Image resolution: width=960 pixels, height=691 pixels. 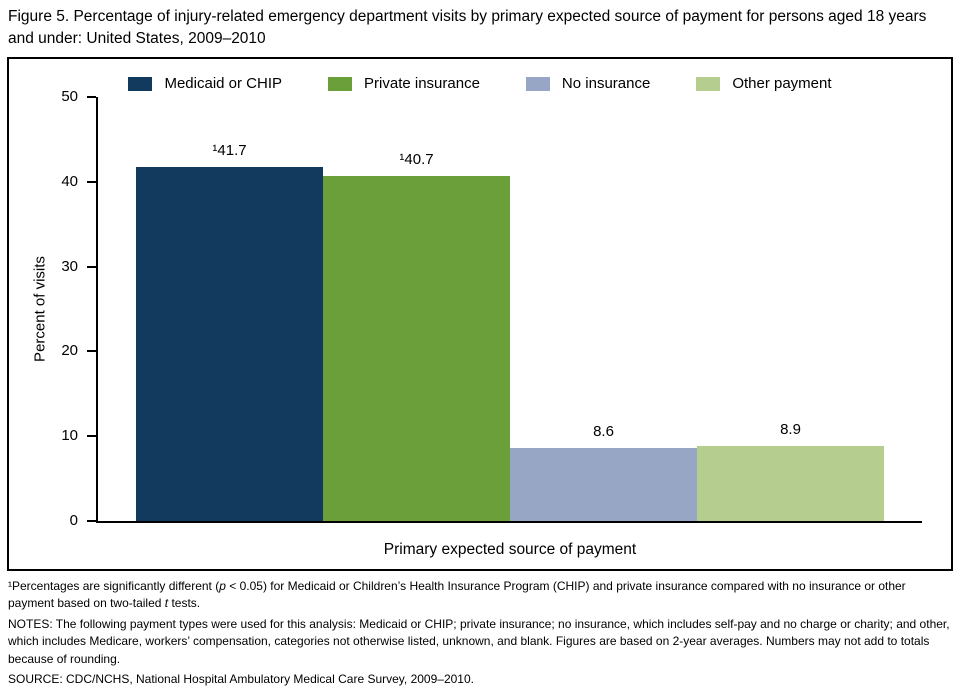 What do you see at coordinates (69, 351) in the screenshot?
I see `y-tick-label: 20` at bounding box center [69, 351].